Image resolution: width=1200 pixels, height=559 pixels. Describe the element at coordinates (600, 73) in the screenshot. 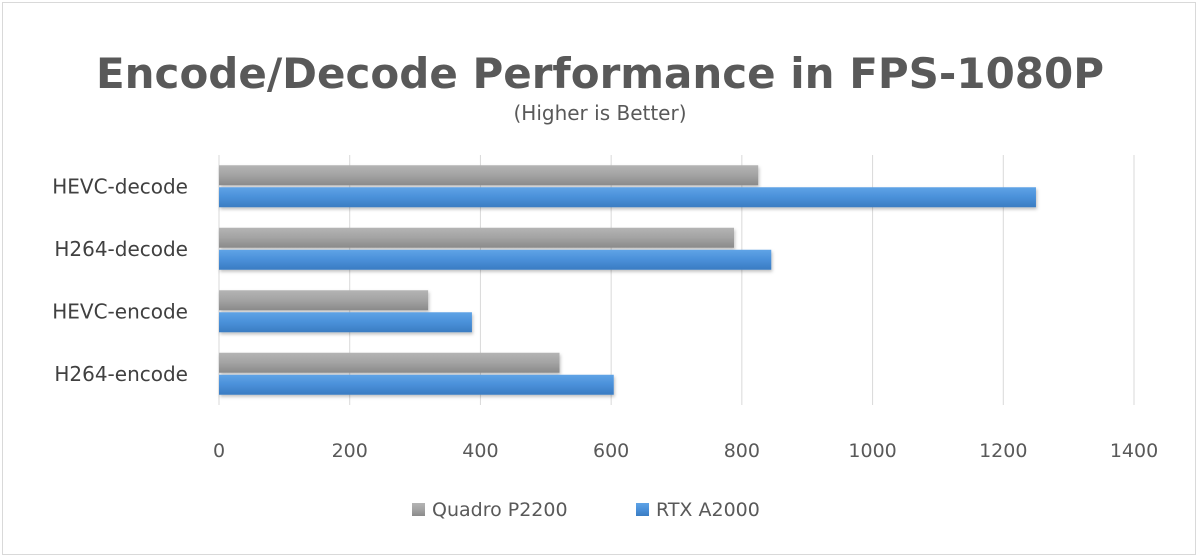

I see `chart-title: Encode/Decode Performance in FPS-1080P` at that location.